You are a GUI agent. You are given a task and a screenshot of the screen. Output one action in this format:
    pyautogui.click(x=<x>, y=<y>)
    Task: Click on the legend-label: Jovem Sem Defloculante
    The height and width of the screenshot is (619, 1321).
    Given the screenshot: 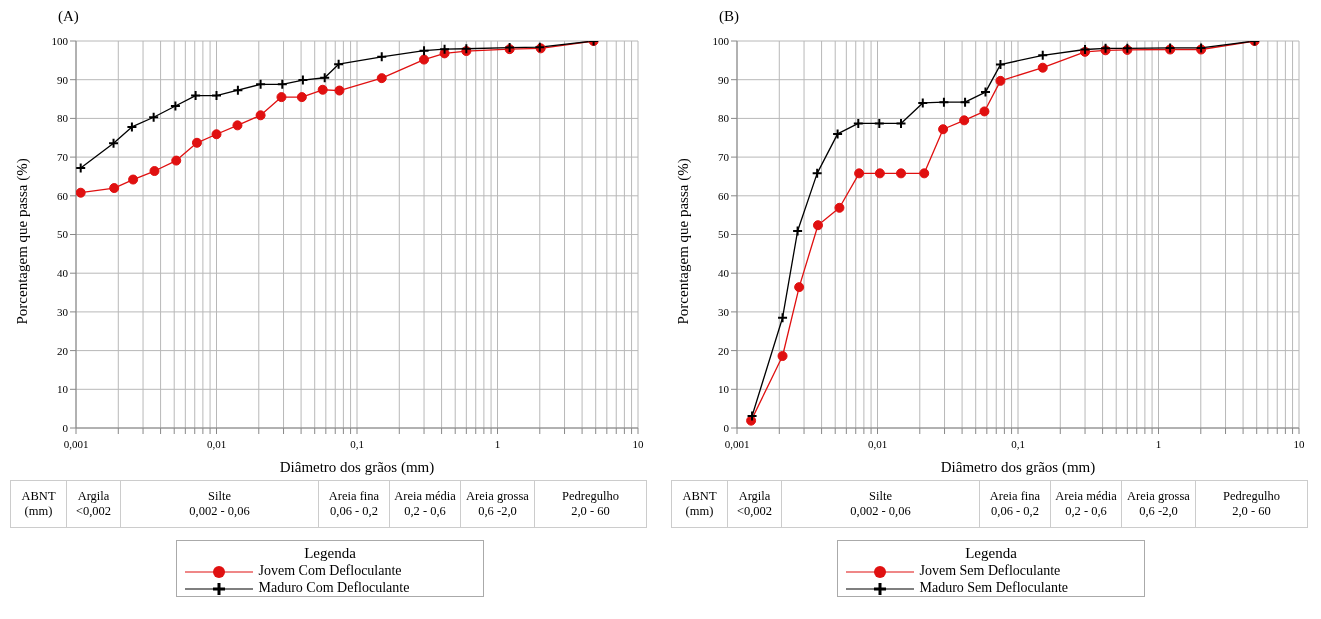 What is the action you would take?
    pyautogui.click(x=990, y=570)
    